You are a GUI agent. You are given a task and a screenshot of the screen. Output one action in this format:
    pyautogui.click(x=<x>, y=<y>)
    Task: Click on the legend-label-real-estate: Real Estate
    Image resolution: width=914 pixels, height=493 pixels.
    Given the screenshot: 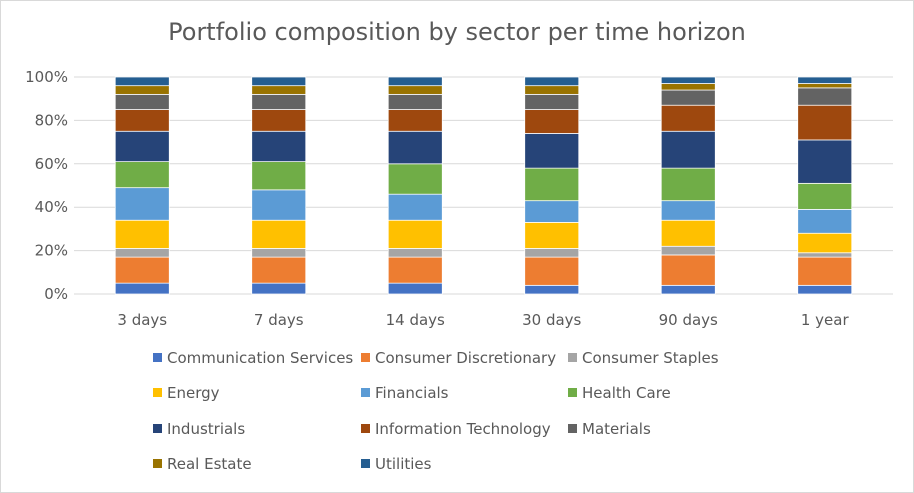 What is the action you would take?
    pyautogui.click(x=209, y=464)
    